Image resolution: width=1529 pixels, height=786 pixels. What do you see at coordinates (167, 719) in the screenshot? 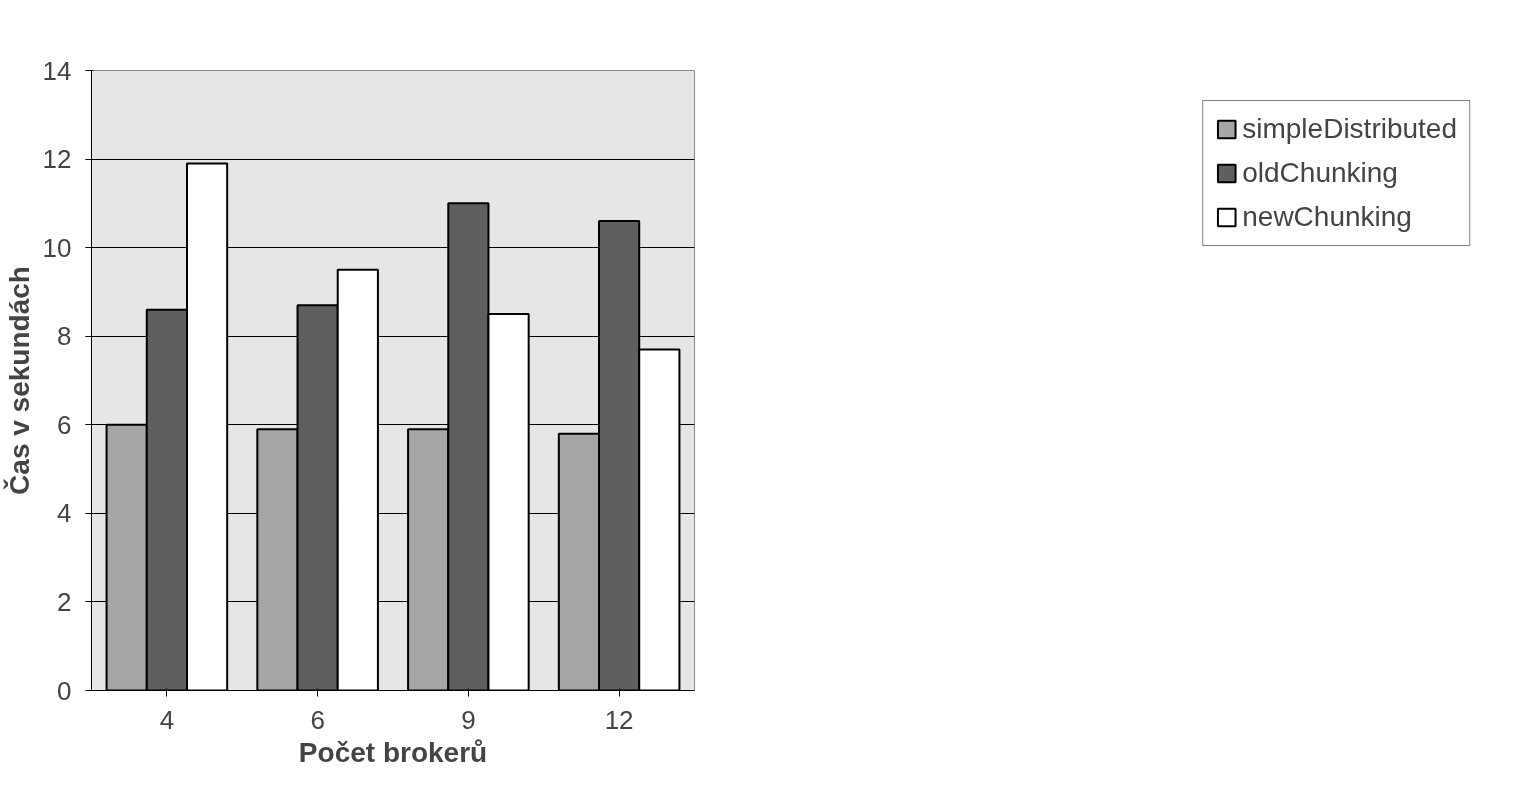
I see `x-tick-label: 4` at bounding box center [167, 719].